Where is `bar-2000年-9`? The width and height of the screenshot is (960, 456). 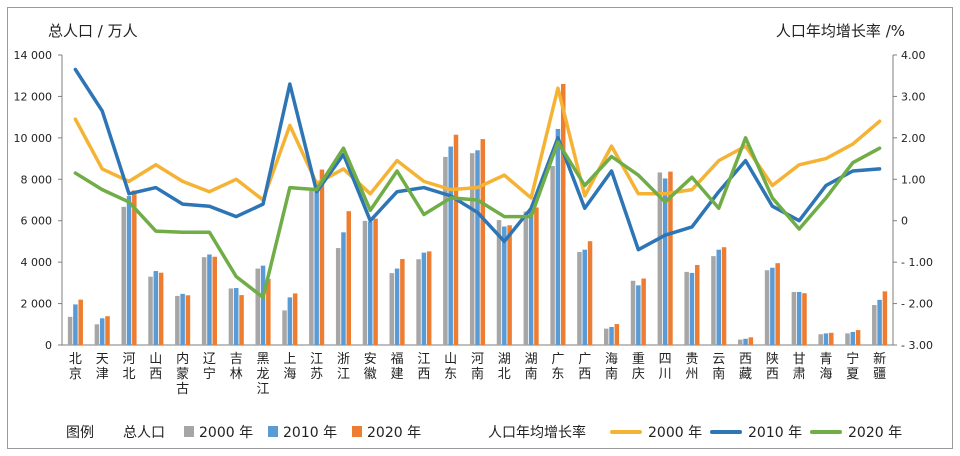
bar-2000年-9 is located at coordinates (311, 267).